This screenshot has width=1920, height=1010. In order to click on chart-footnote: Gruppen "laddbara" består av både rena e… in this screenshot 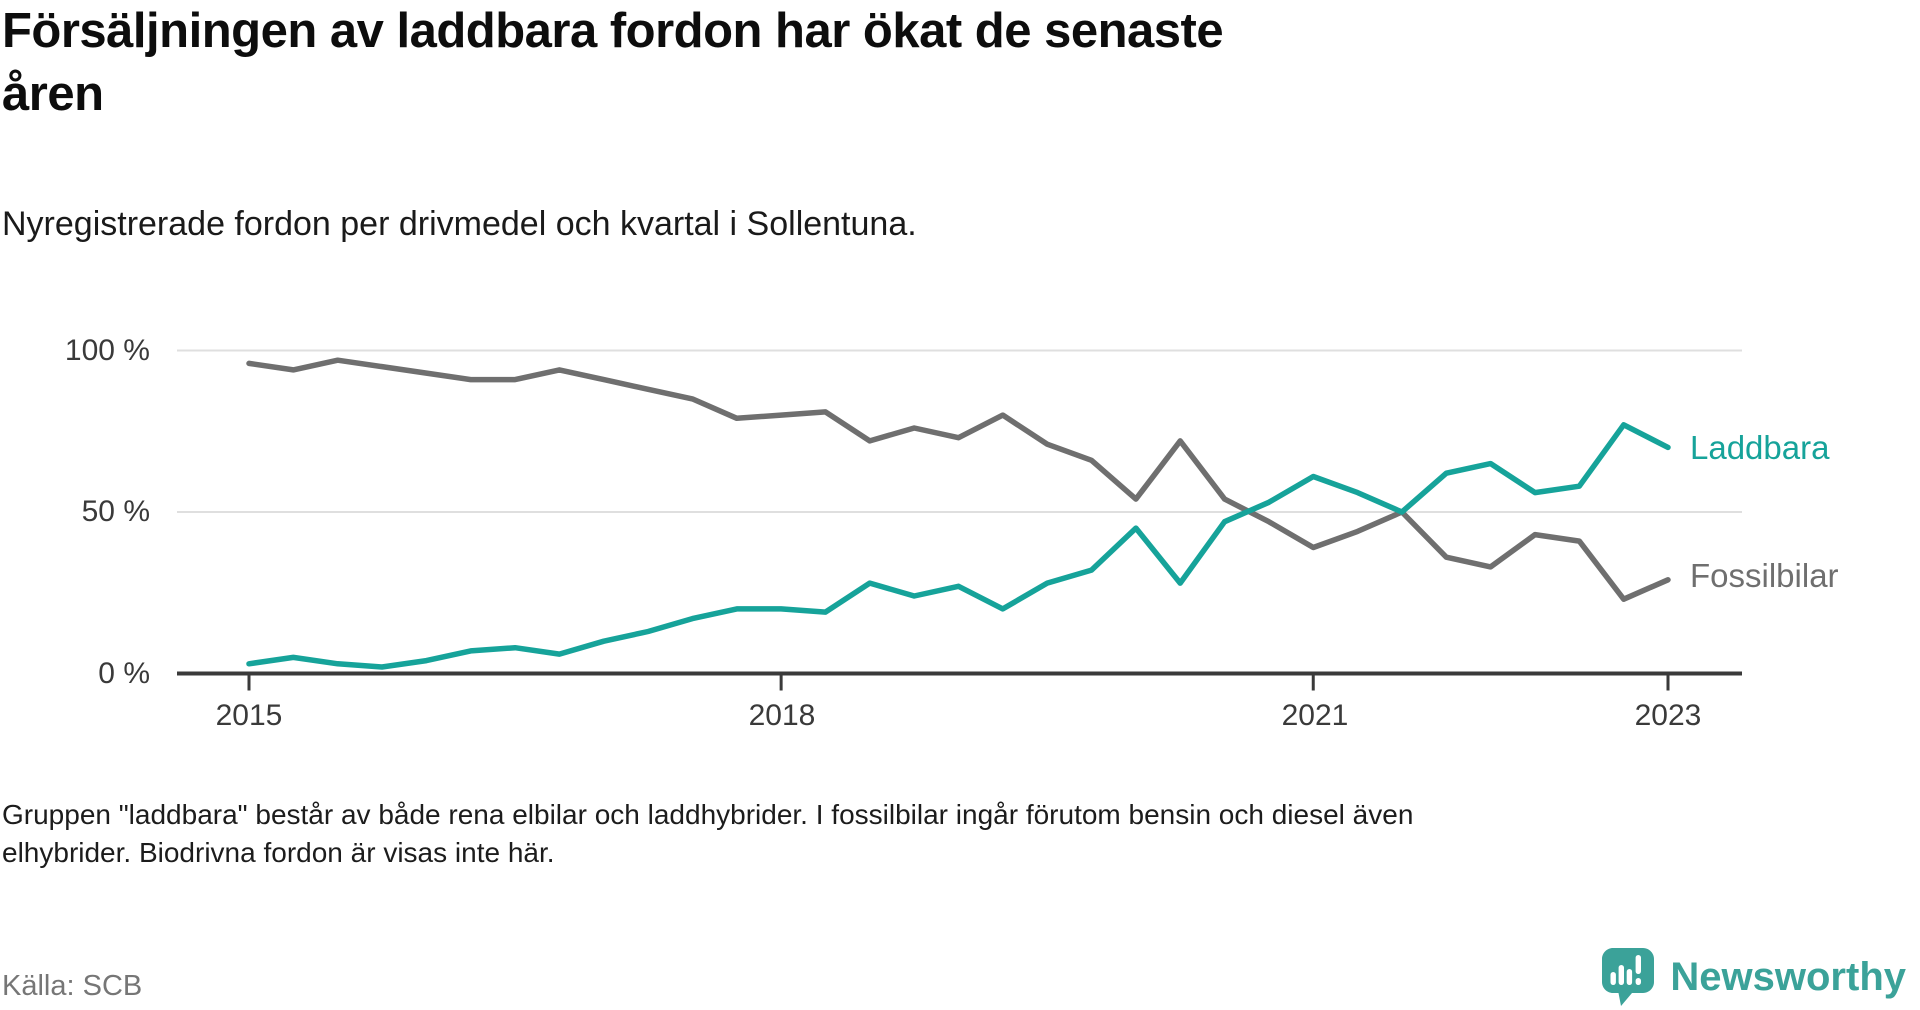, I will do `click(708, 833)`.